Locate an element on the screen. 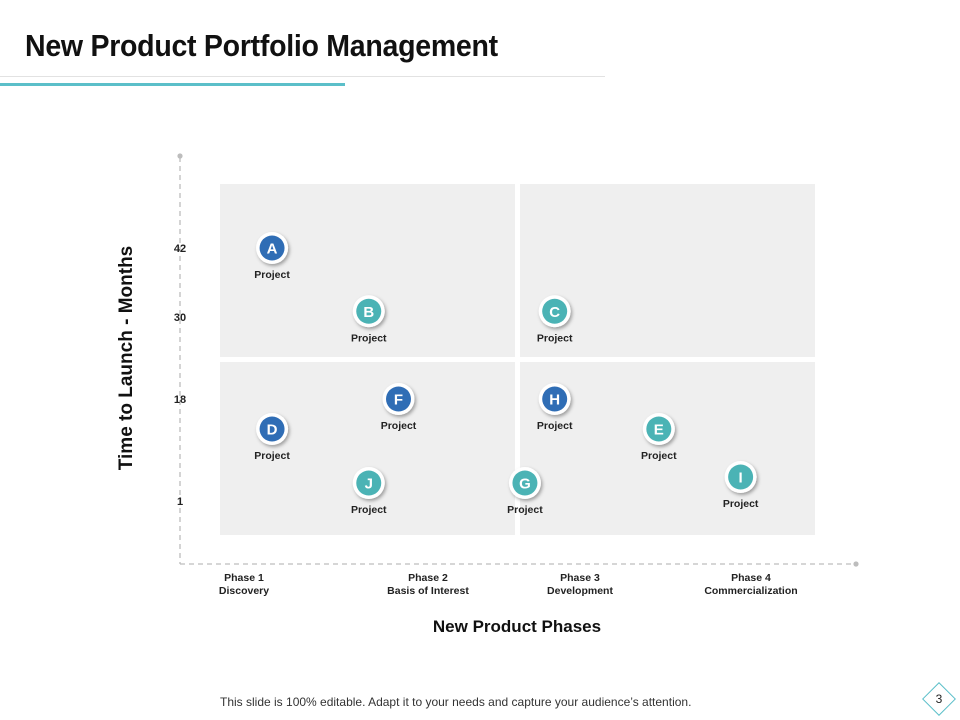 The image size is (960, 720). marker-letter: J is located at coordinates (369, 484).